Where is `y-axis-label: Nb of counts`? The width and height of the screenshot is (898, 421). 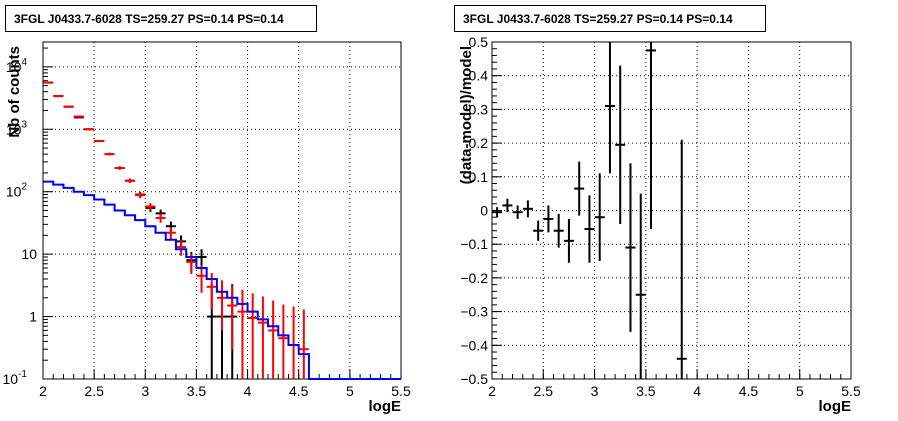
y-axis-label: Nb of counts is located at coordinates (14, 92).